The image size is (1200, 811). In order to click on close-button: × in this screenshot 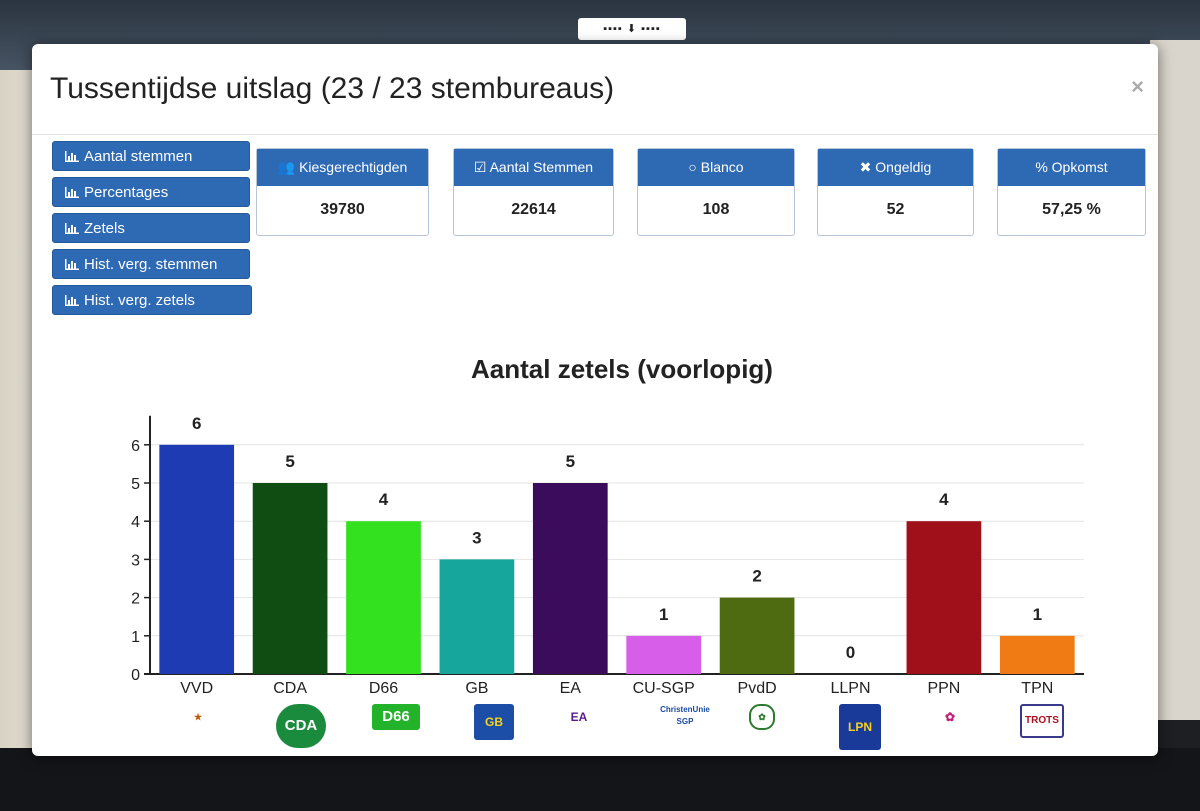, I will do `click(1137, 86)`.